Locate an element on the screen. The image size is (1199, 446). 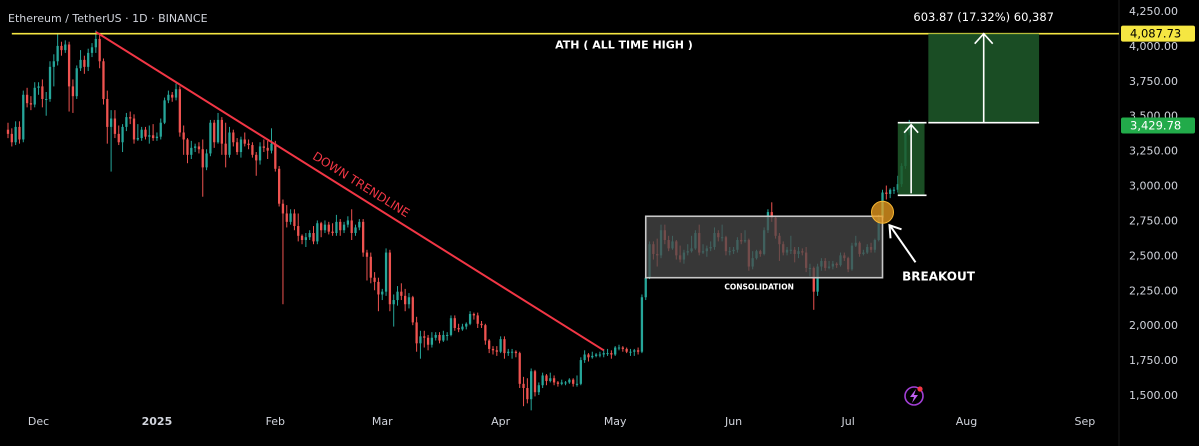
price-labels: 4,087.73 3,429.78 is located at coordinates (1158, 79).